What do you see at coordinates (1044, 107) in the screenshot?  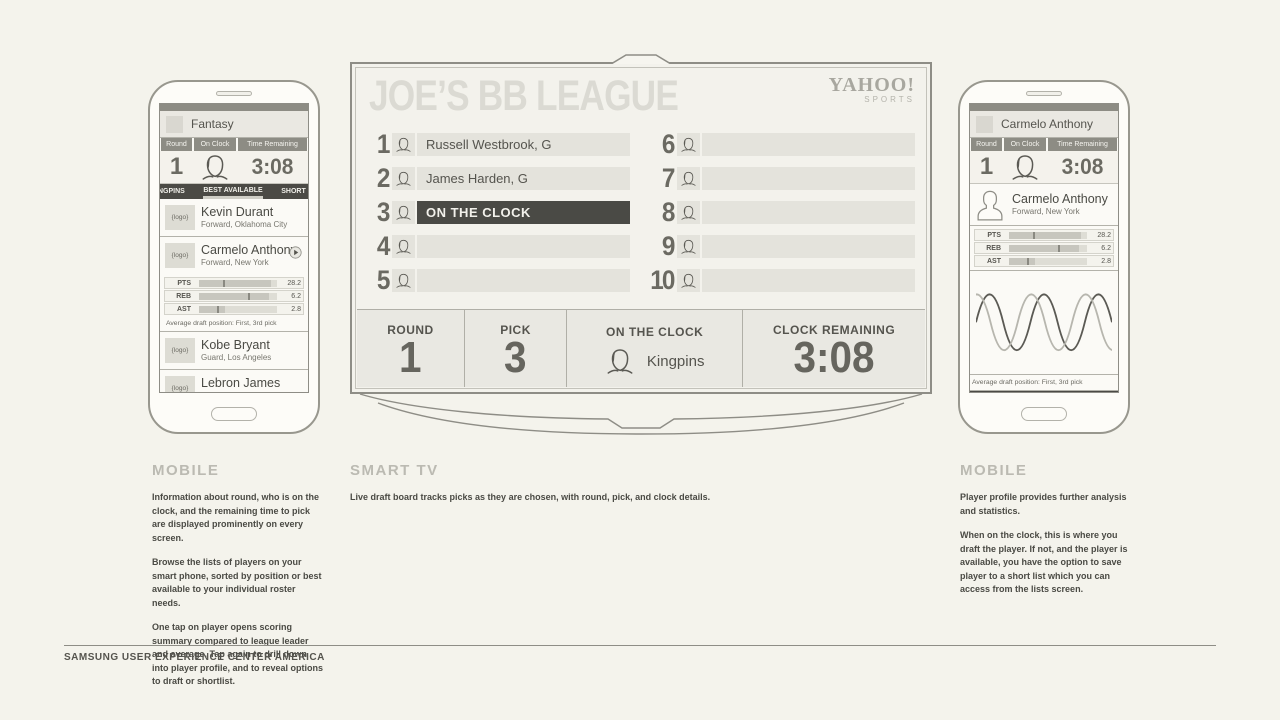 I see `status-bar` at bounding box center [1044, 107].